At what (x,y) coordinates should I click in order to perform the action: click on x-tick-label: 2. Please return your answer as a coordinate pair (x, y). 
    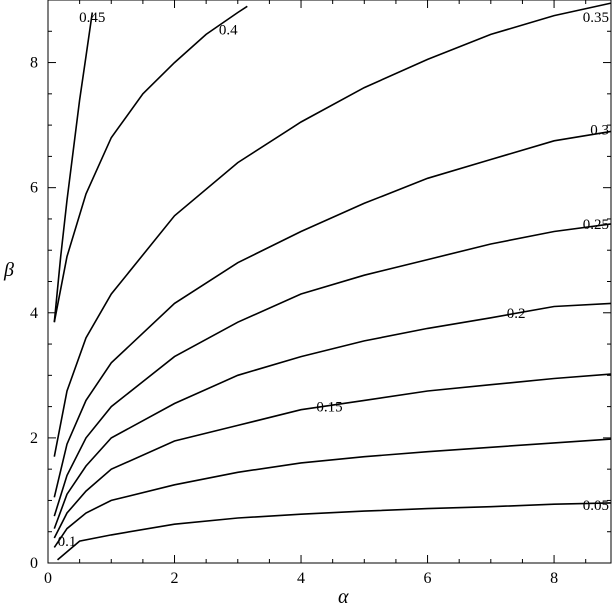
    Looking at the image, I should click on (175, 578).